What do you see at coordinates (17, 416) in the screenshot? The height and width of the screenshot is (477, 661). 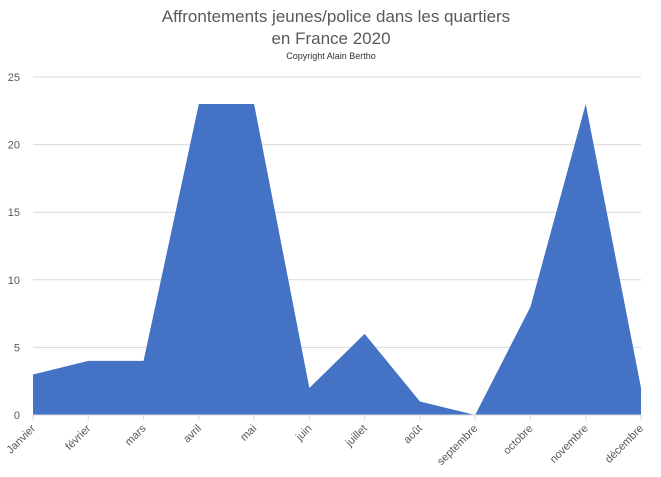 I see `y-tick-label: 0` at bounding box center [17, 416].